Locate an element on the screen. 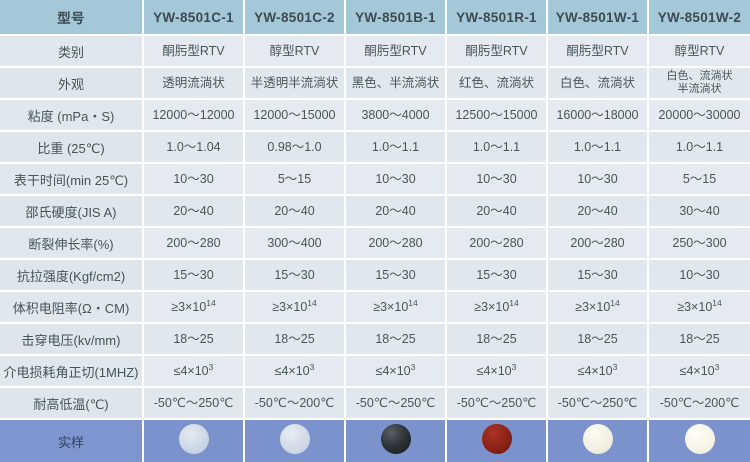  row-label: 抗拉强度(Kgf/cm2) is located at coordinates (72, 276).